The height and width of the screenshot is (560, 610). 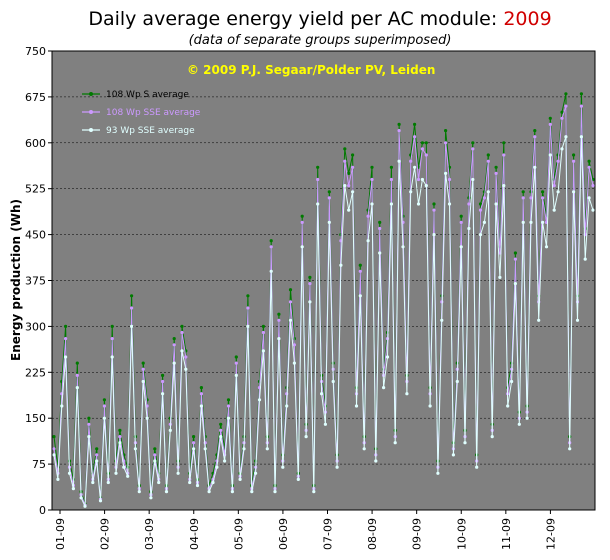 What do you see at coordinates (506, 534) in the screenshot?
I see `x-tick-label: 11-09` at bounding box center [506, 534].